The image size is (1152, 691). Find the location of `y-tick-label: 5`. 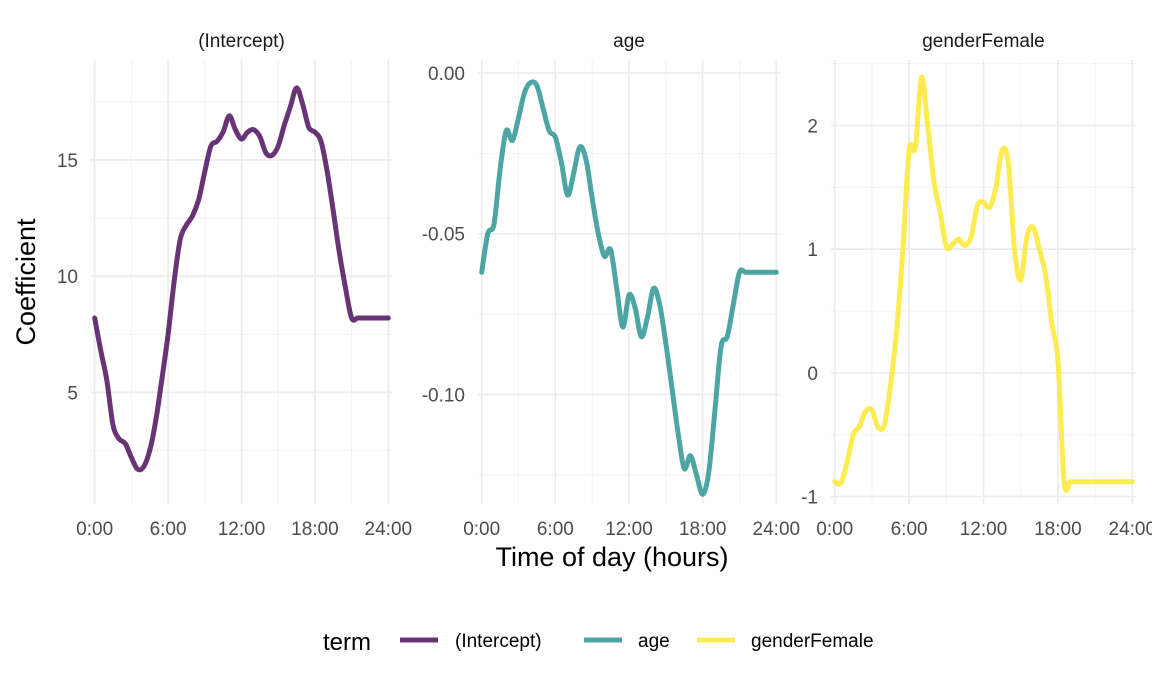

y-tick-label: 5 is located at coordinates (72, 393).